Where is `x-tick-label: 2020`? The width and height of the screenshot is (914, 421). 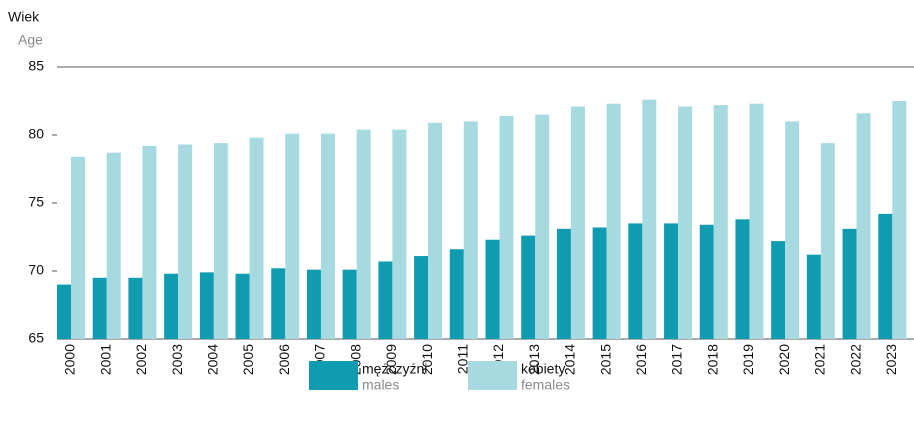
x-tick-label: 2020 is located at coordinates (784, 359).